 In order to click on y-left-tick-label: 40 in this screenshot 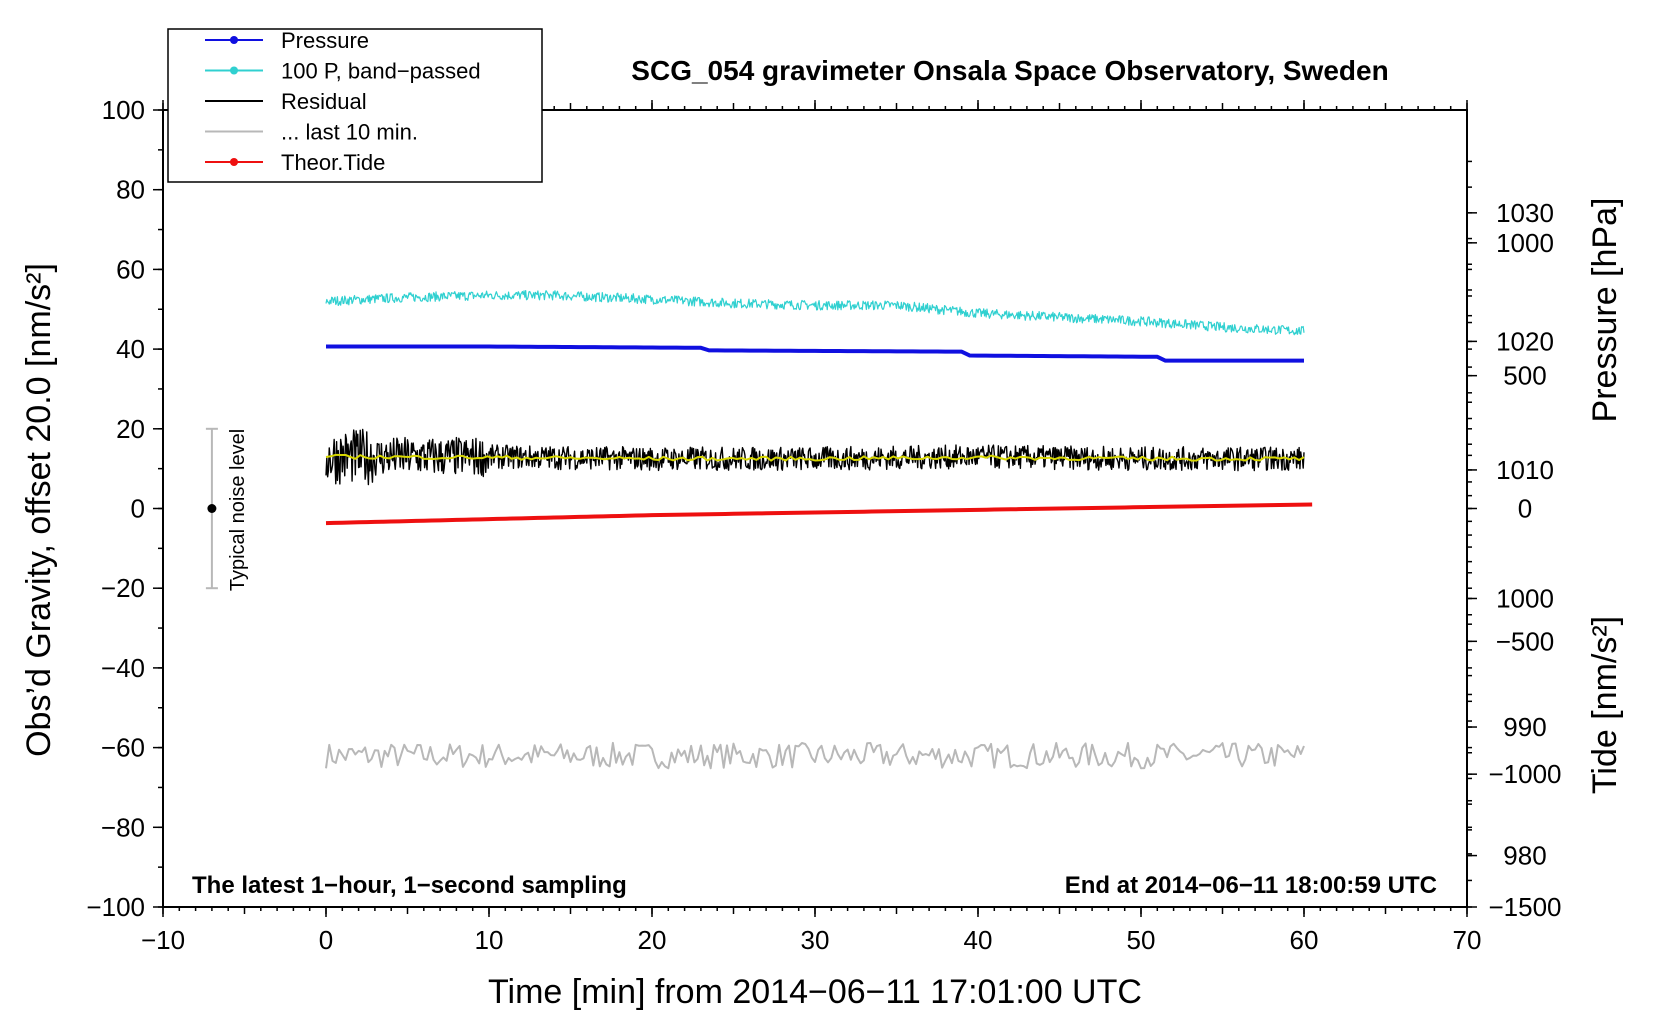, I will do `click(130, 349)`.